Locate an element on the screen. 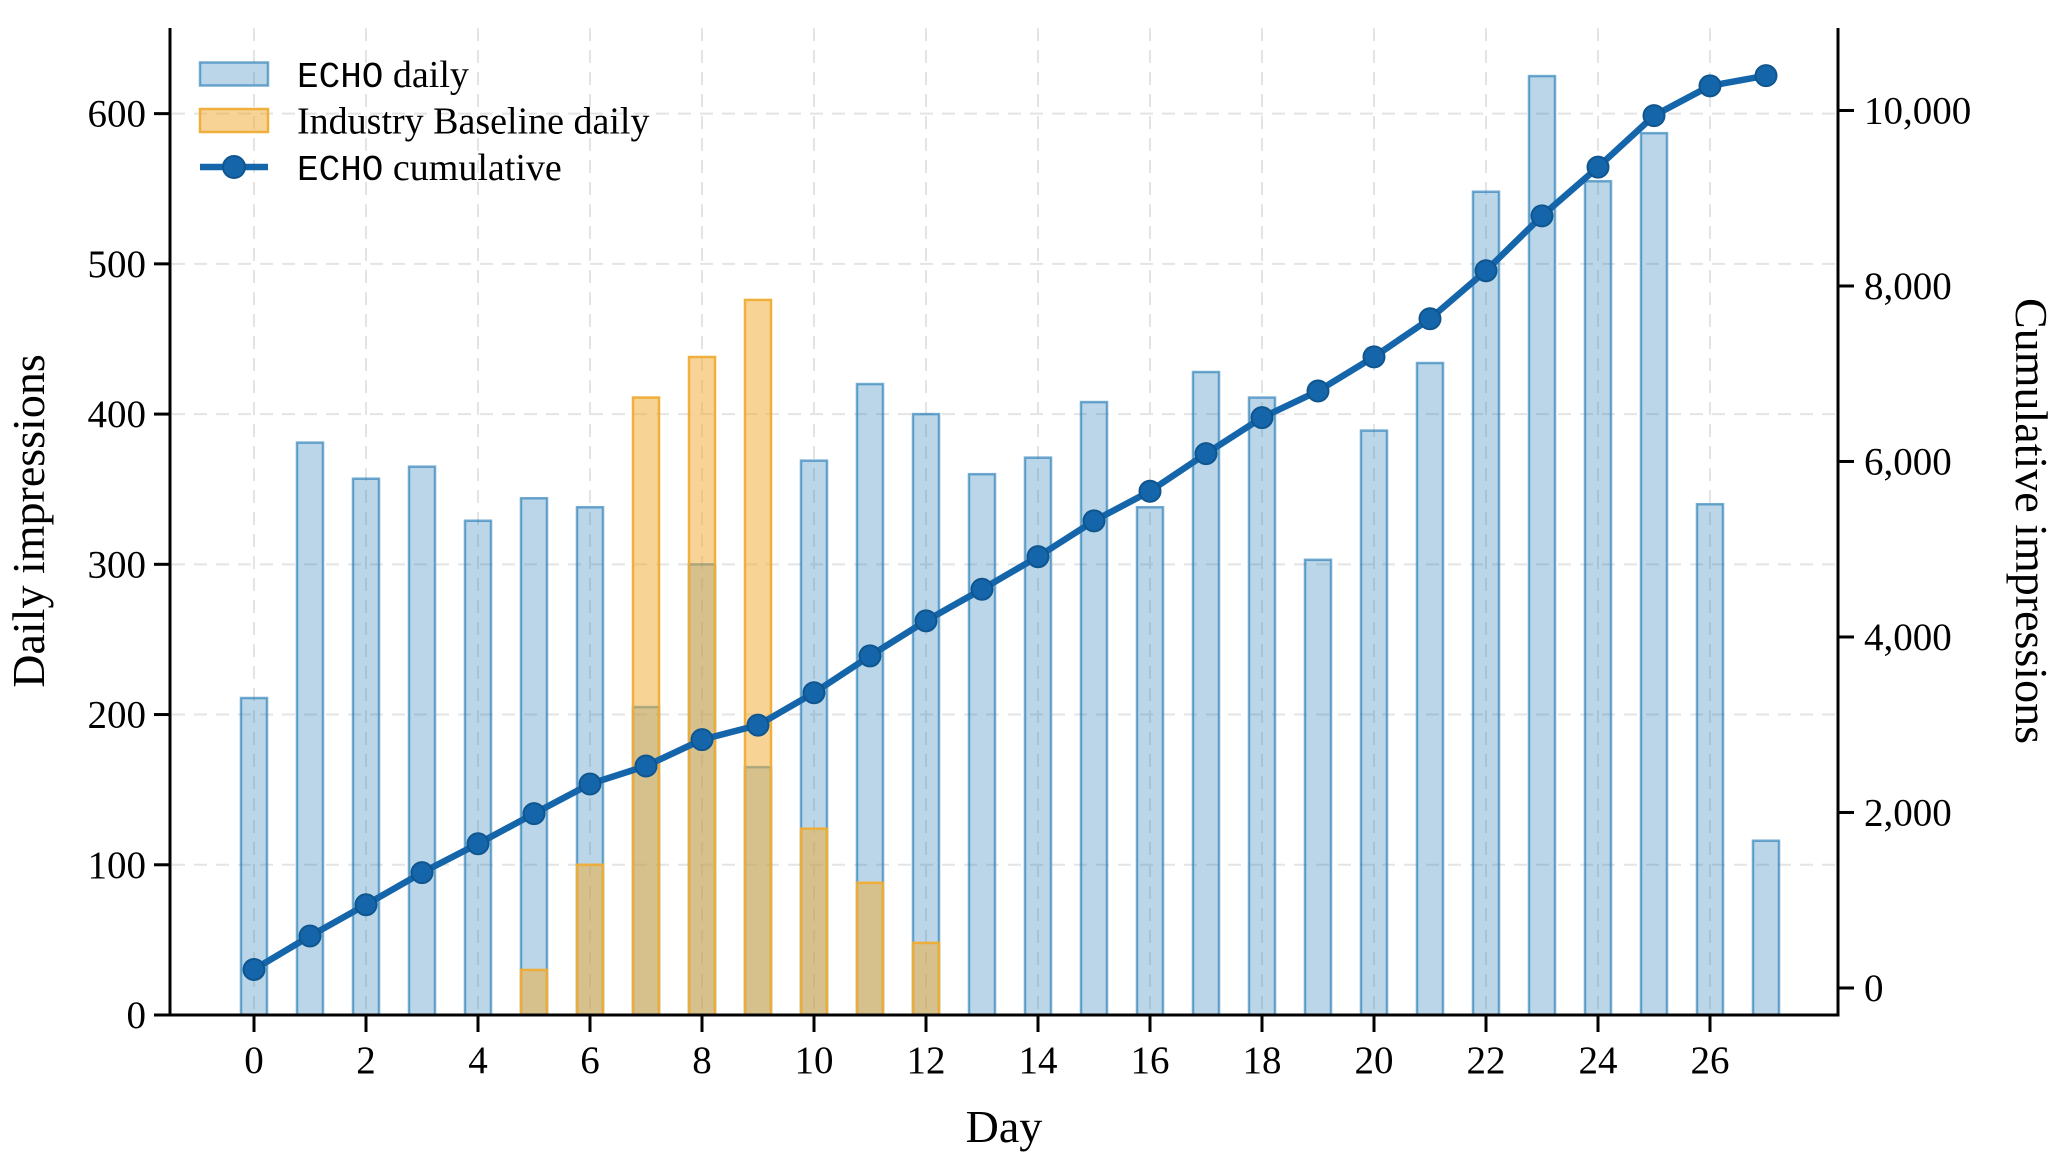  right-axis-title: Cumulative impressions is located at coordinates (2031, 521).